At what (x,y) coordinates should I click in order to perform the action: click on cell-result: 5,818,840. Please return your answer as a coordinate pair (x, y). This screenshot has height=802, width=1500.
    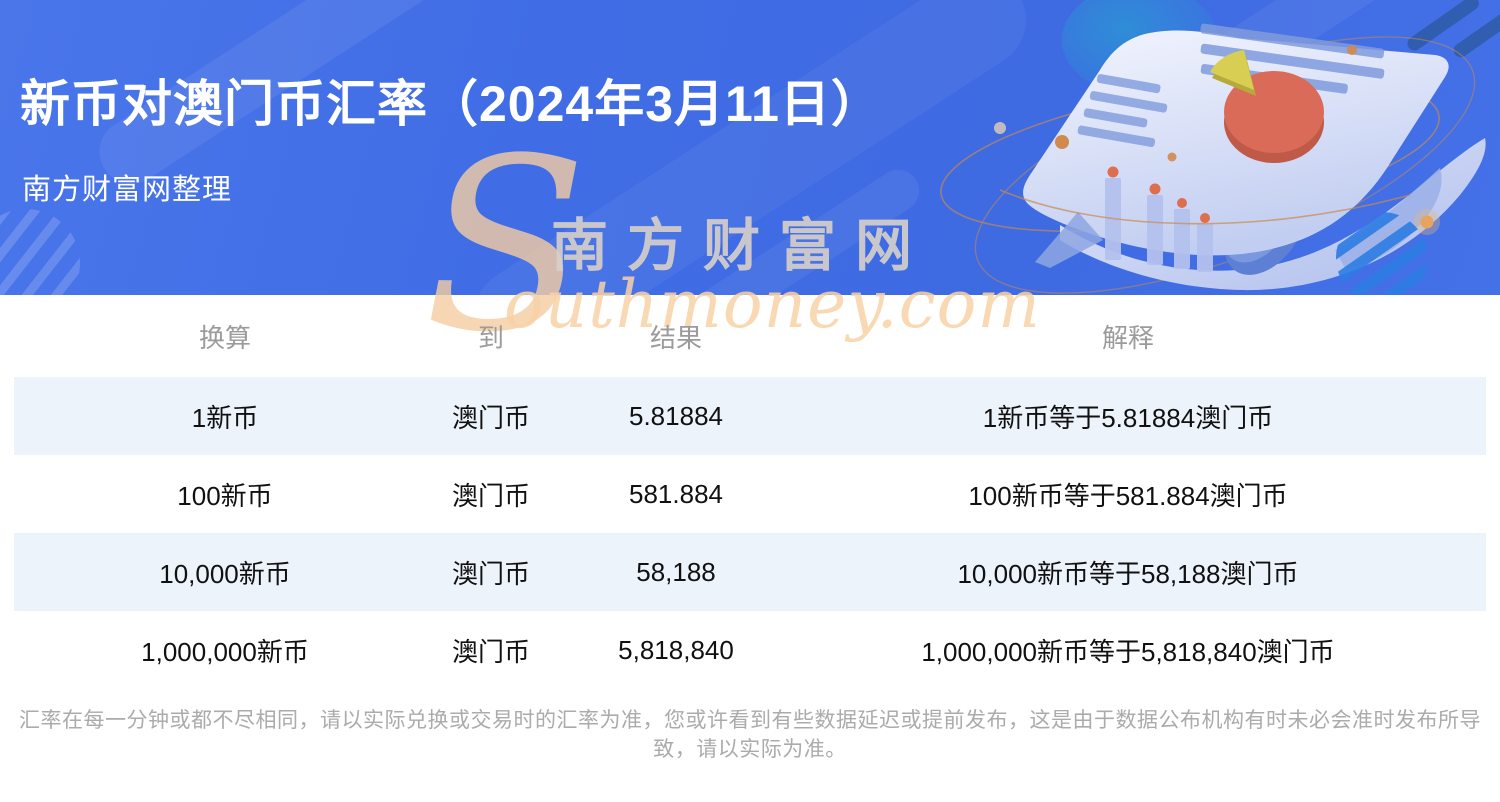
    Looking at the image, I should click on (676, 649).